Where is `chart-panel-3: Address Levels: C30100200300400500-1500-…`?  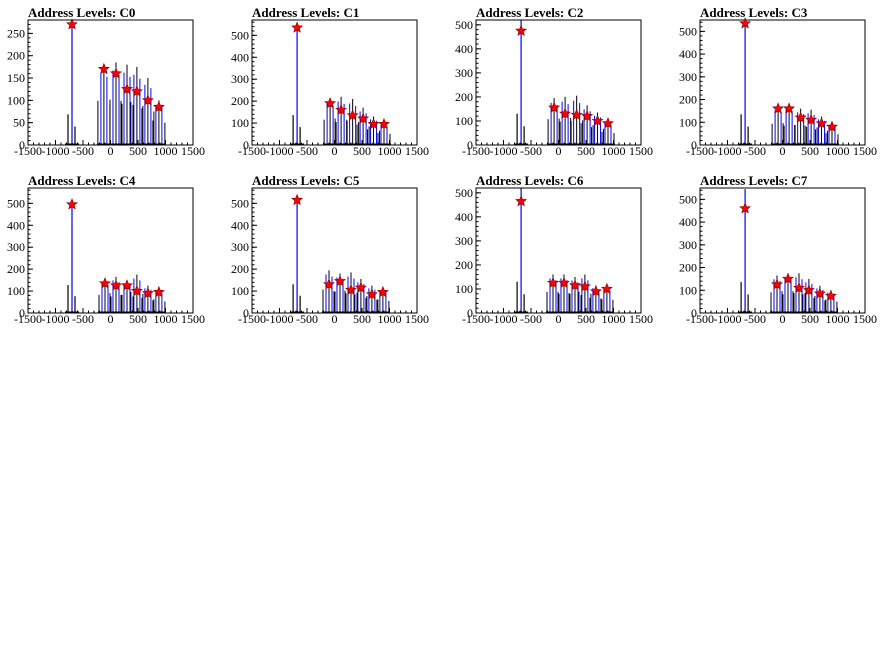 chart-panel-3: Address Levels: C30100200300400500-1500-… is located at coordinates (778, 81).